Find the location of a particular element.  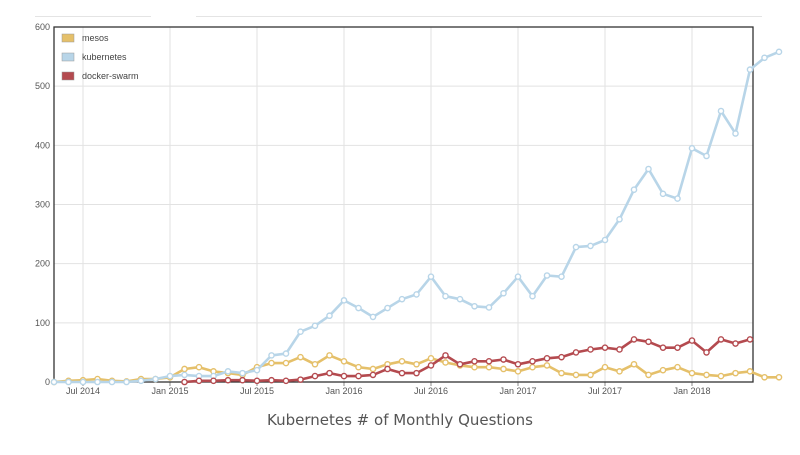

x-tick-label: Jan 2018 is located at coordinates (691, 391).